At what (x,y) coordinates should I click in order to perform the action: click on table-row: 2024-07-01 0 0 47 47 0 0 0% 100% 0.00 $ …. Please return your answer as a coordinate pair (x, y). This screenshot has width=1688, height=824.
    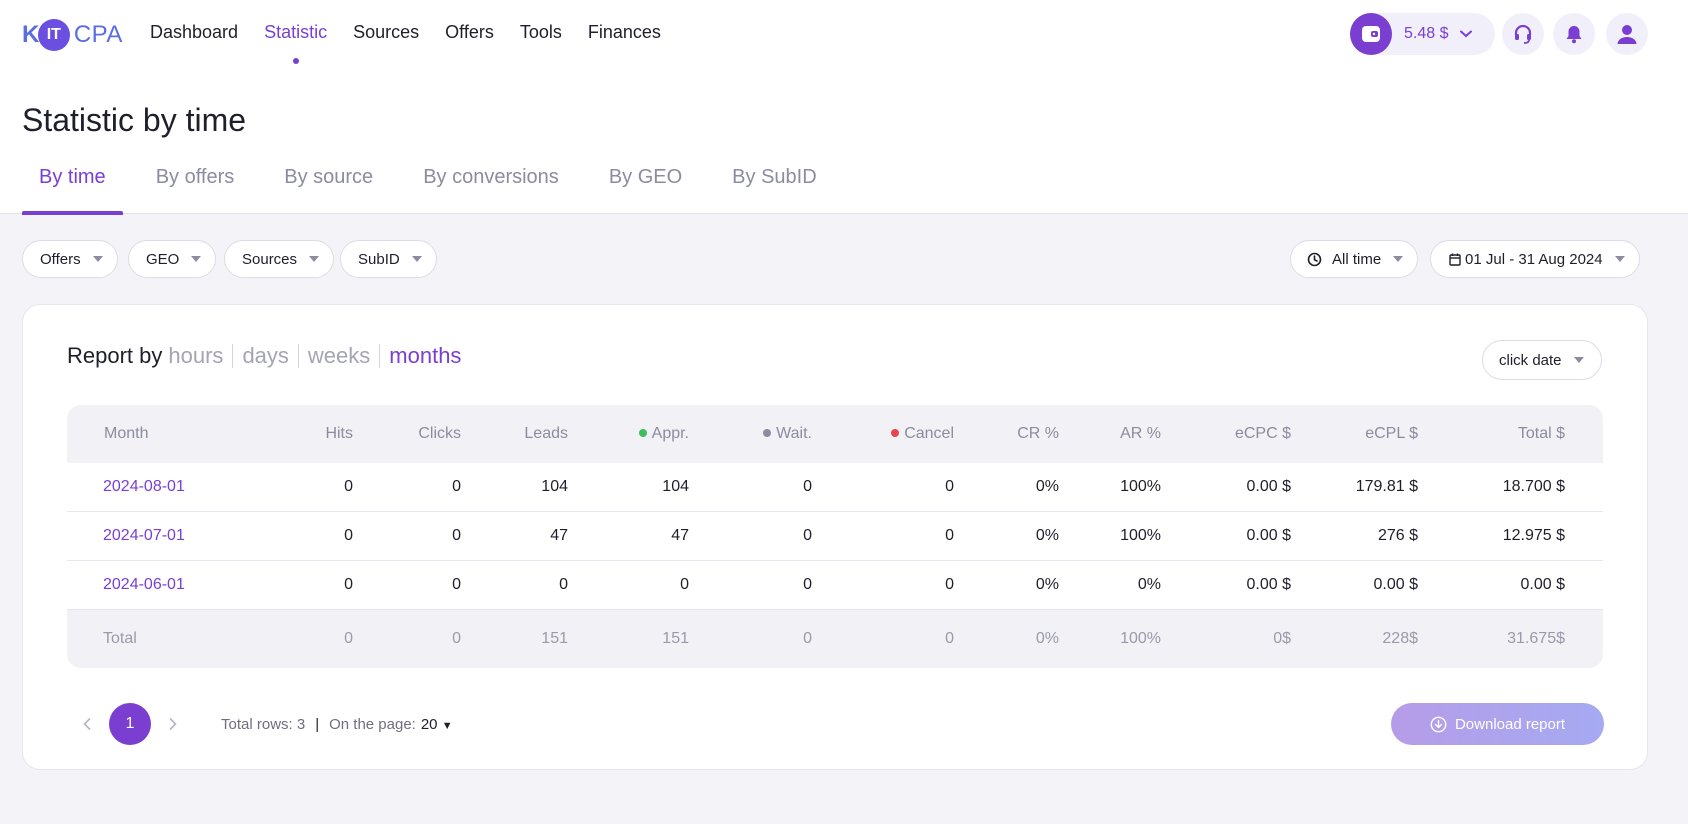
    Looking at the image, I should click on (835, 536).